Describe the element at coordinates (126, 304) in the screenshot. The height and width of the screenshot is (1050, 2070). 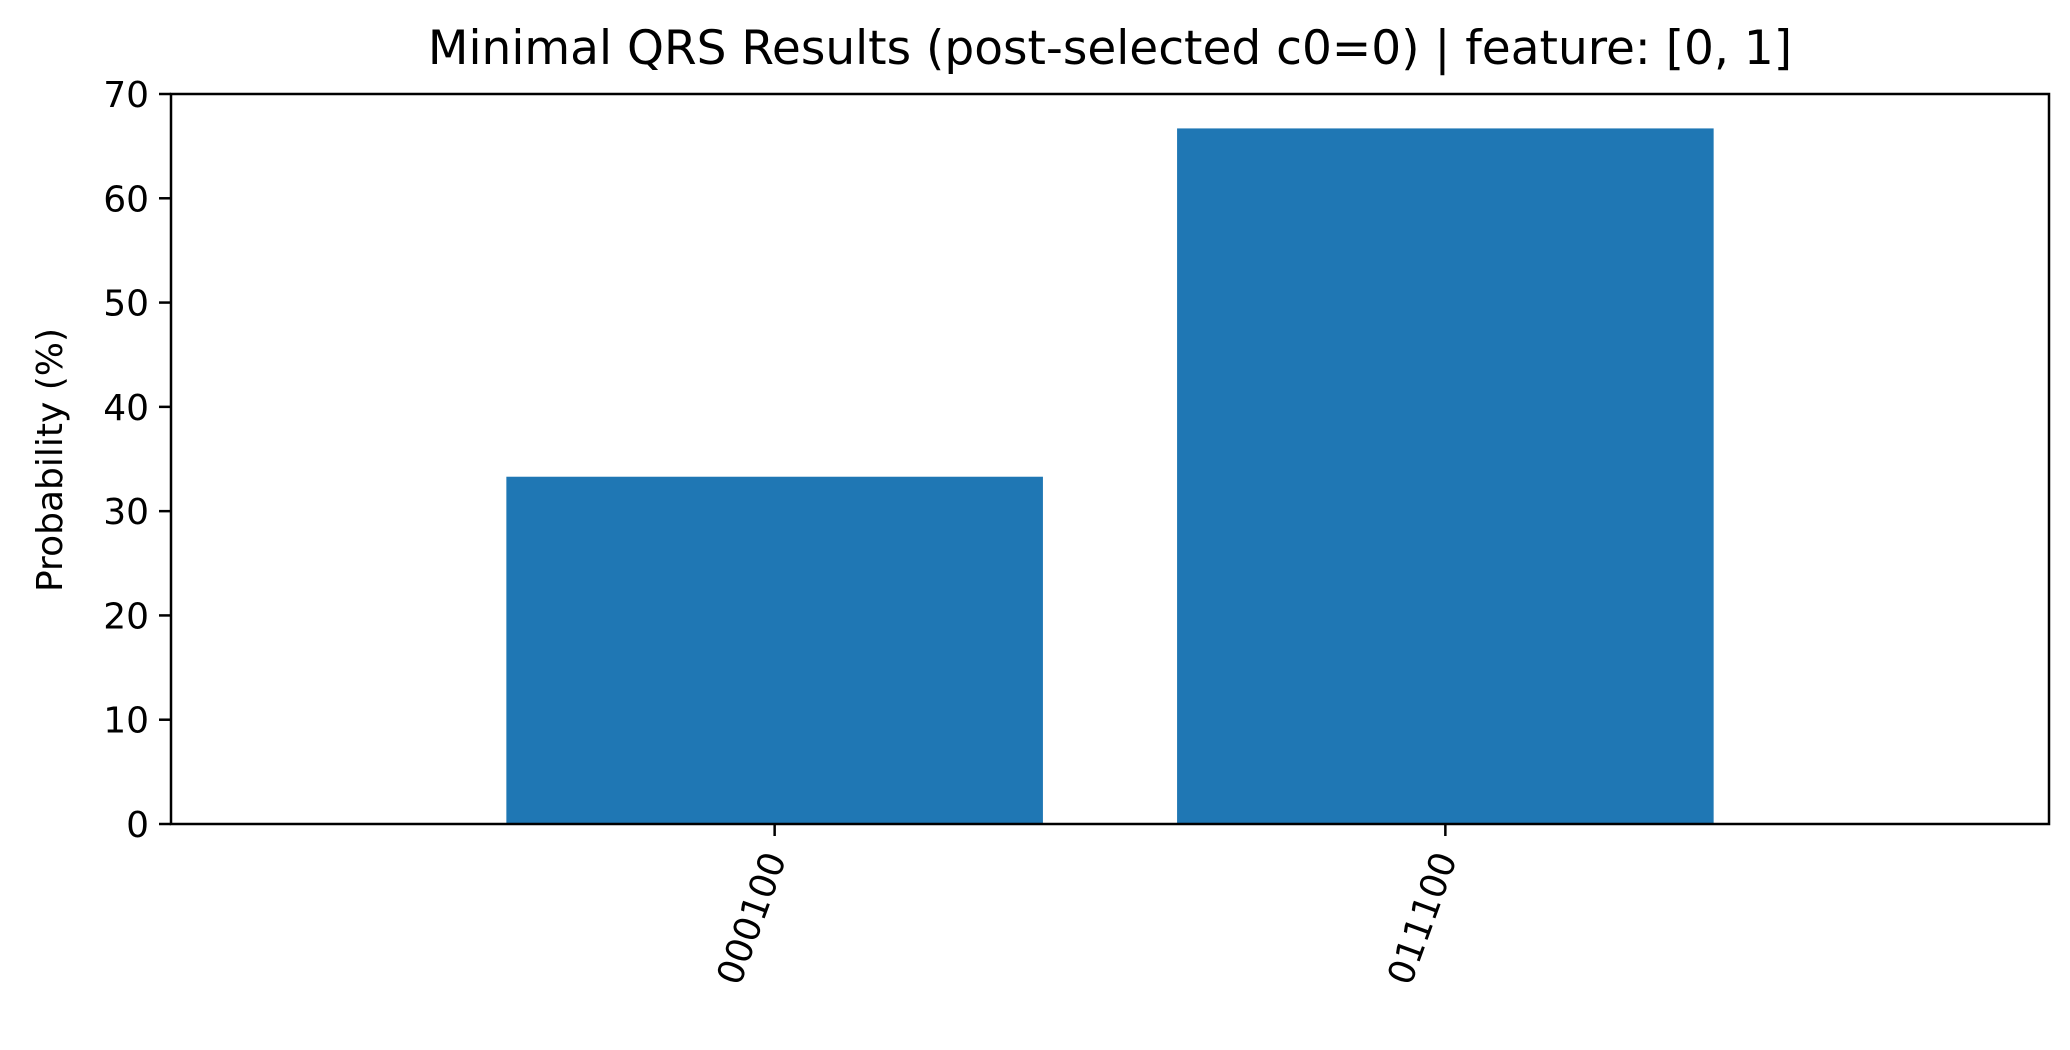
I see `y-tick-label: 50` at that location.